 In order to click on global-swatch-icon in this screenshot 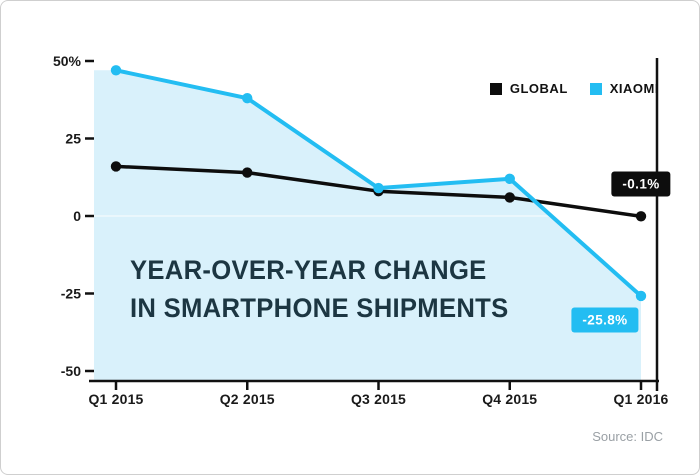, I will do `click(495, 88)`.